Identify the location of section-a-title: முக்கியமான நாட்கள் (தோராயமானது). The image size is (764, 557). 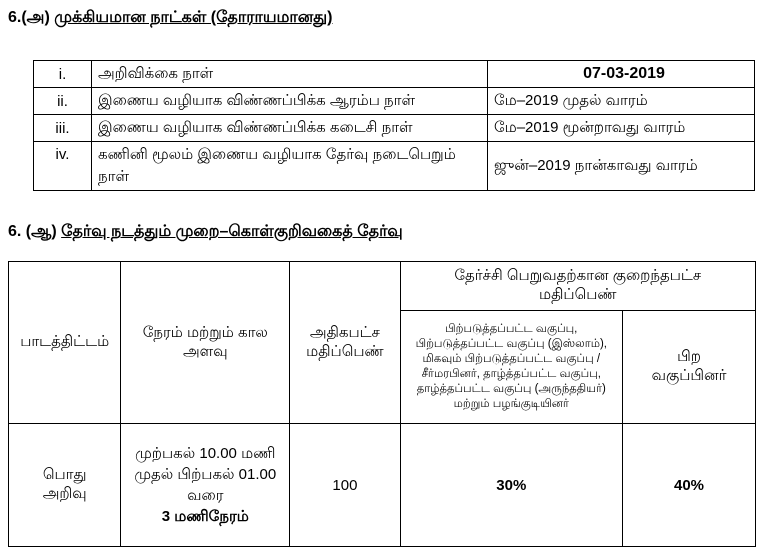
(193, 17).